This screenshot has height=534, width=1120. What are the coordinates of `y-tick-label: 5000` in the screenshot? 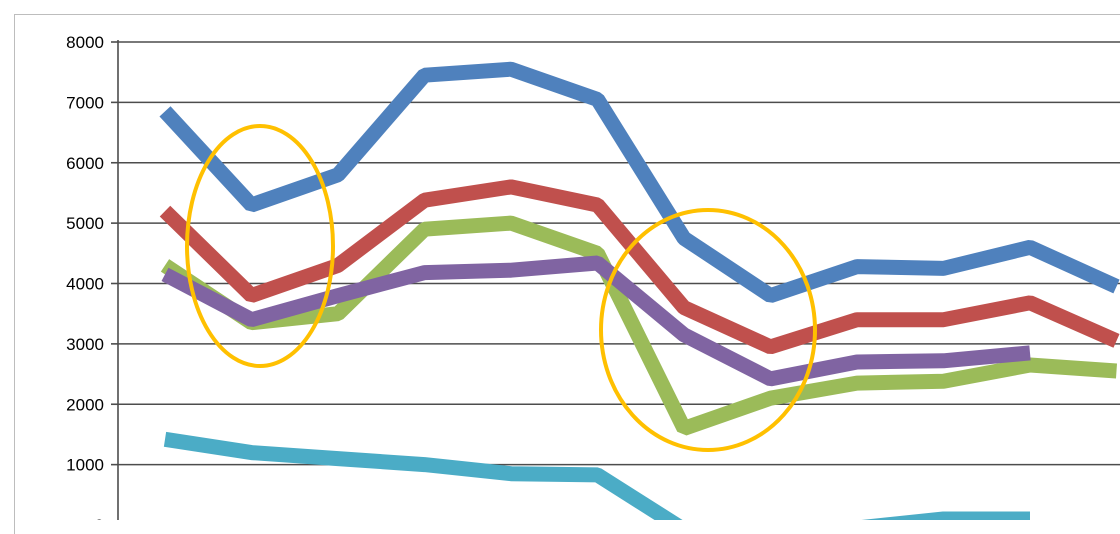 It's located at (85, 223).